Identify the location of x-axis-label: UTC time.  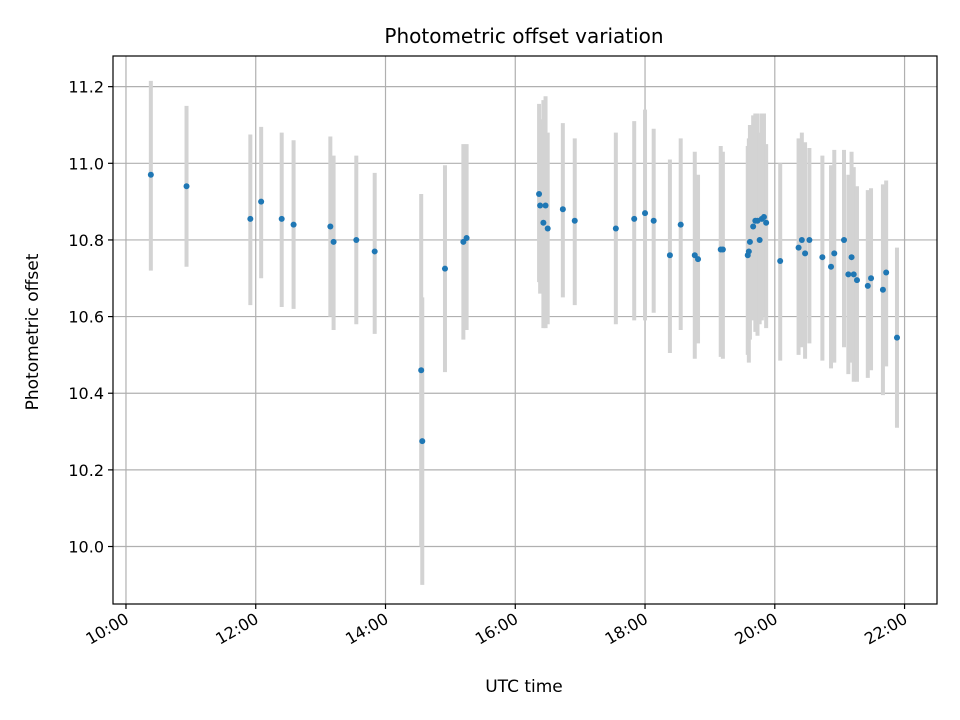
(524, 687).